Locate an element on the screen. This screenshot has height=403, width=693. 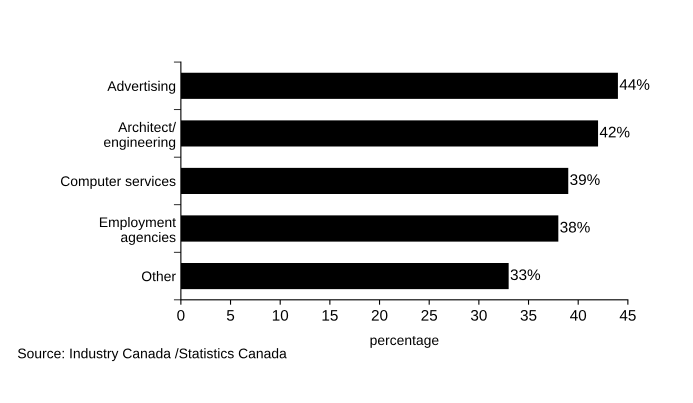
x-tick-label: 15 is located at coordinates (330, 315).